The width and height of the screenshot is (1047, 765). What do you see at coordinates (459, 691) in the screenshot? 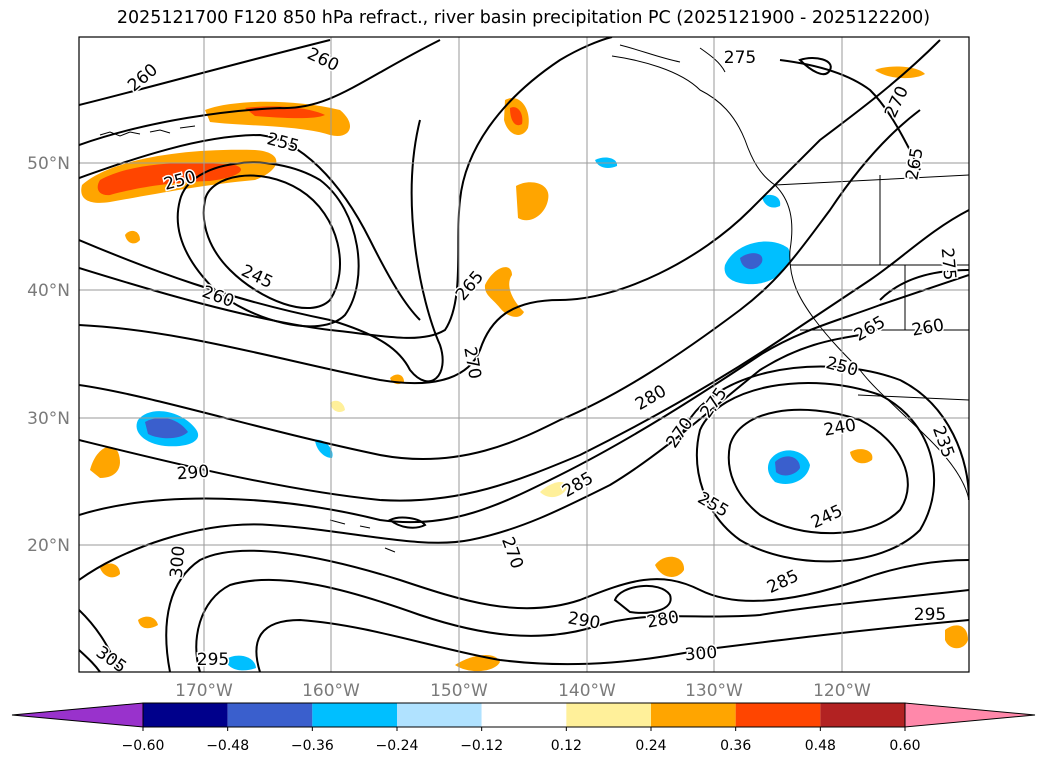
I see `lon-label-150w: 150°W` at bounding box center [459, 691].